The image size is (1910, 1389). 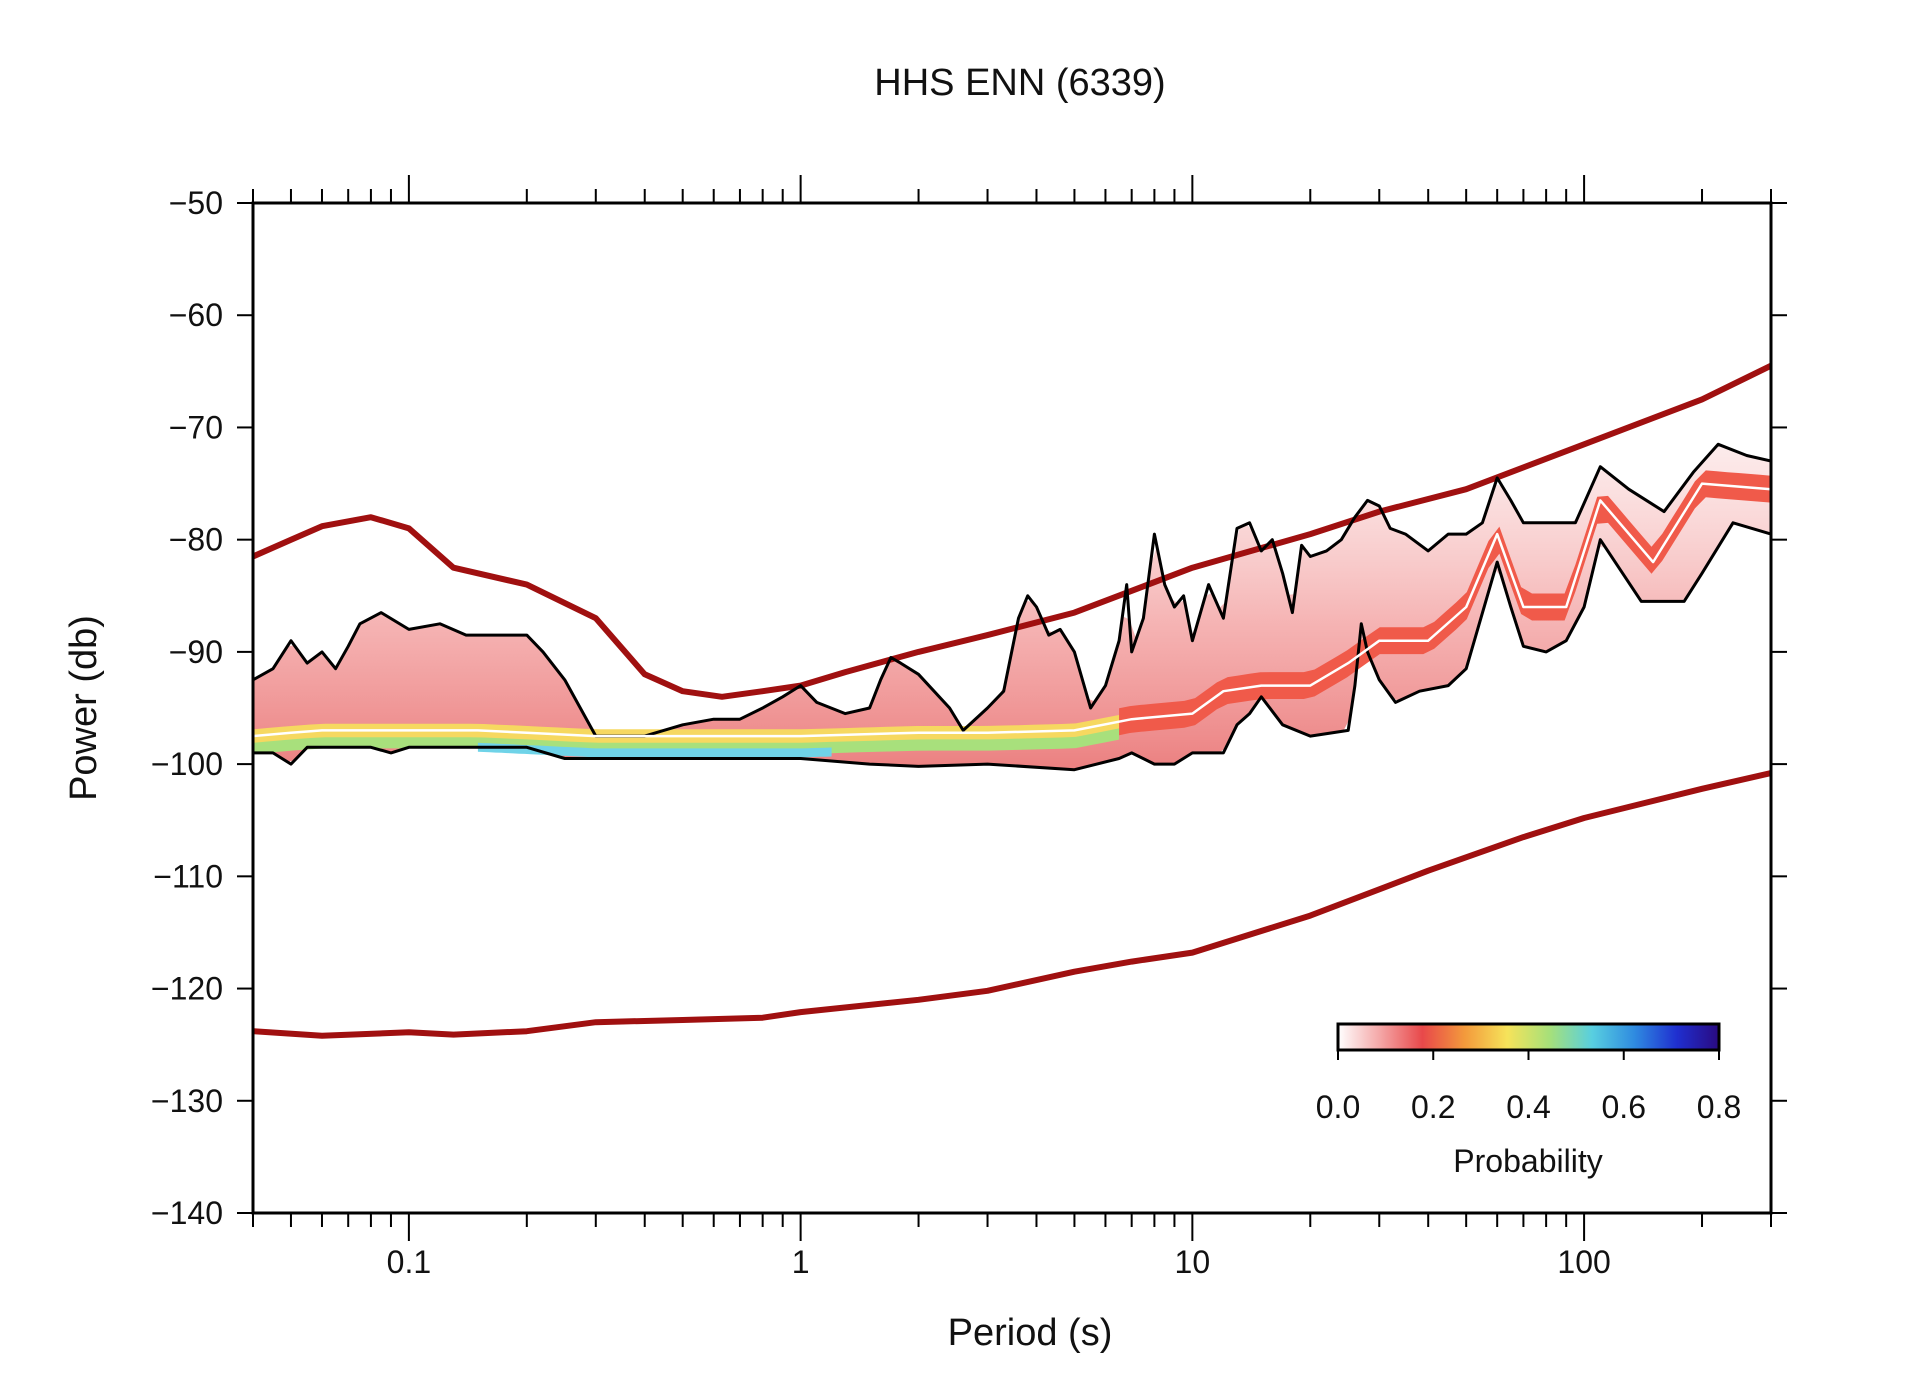 I want to click on lower-percentile-line, so click(x=1012, y=646).